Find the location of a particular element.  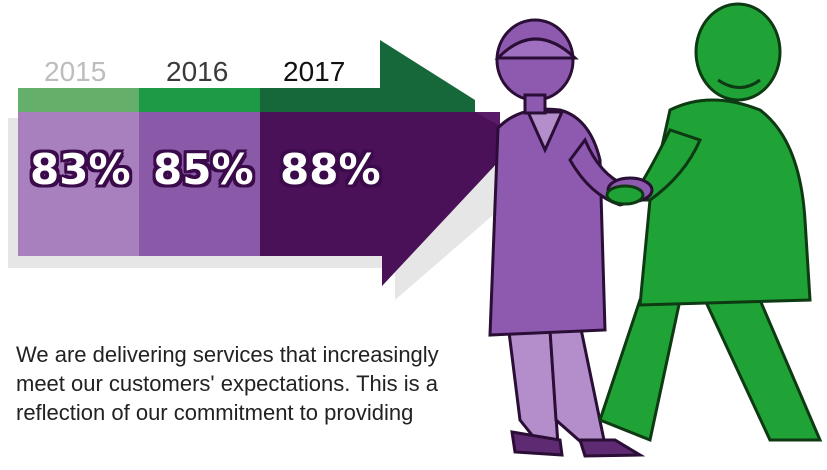

year-2016: 2016 is located at coordinates (197, 71).